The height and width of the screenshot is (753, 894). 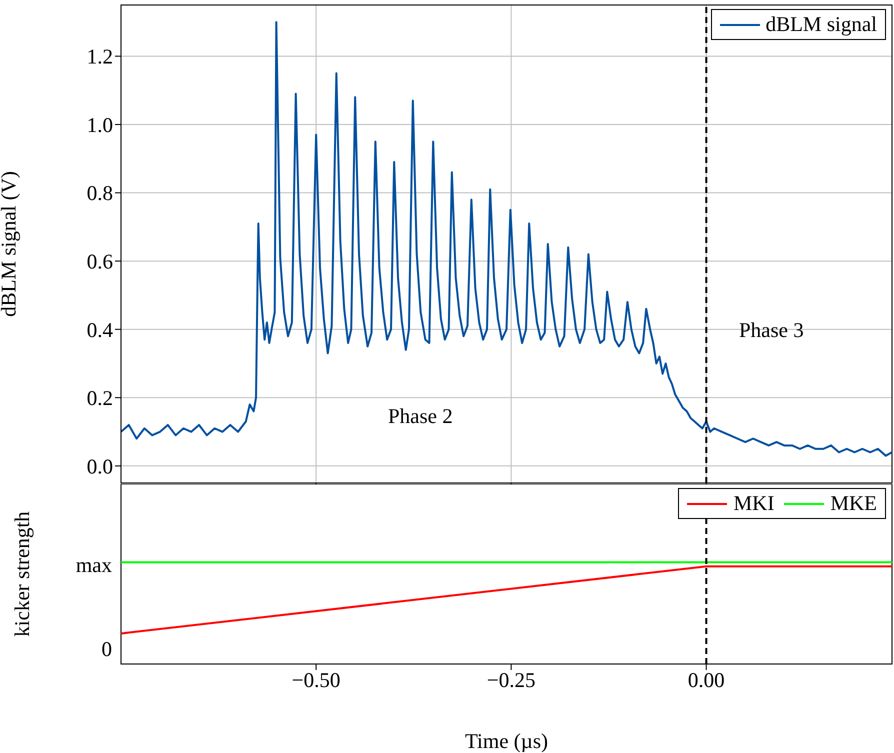 I want to click on x-tick-label: −0.25, so click(x=511, y=680).